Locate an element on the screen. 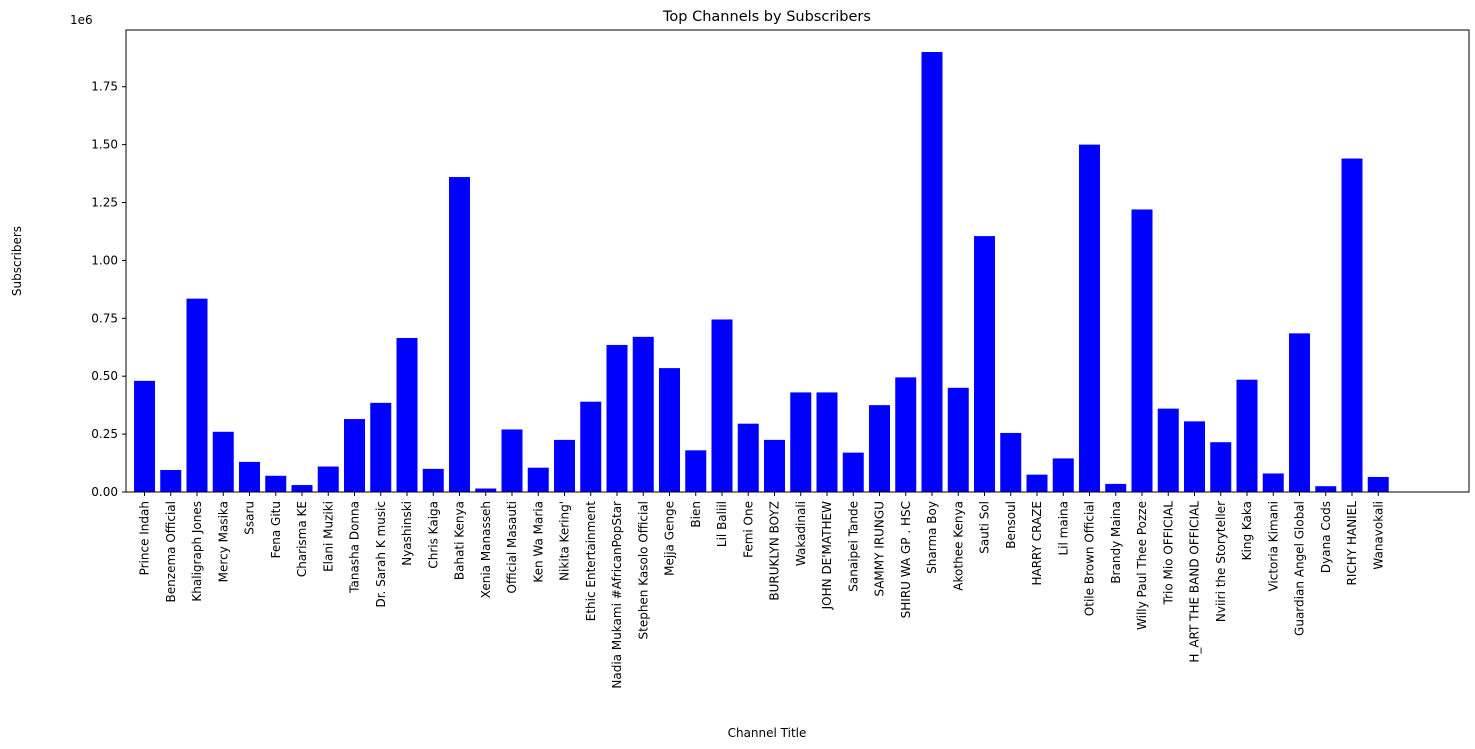  x-tick-label: Akothee Kenya is located at coordinates (958, 546).